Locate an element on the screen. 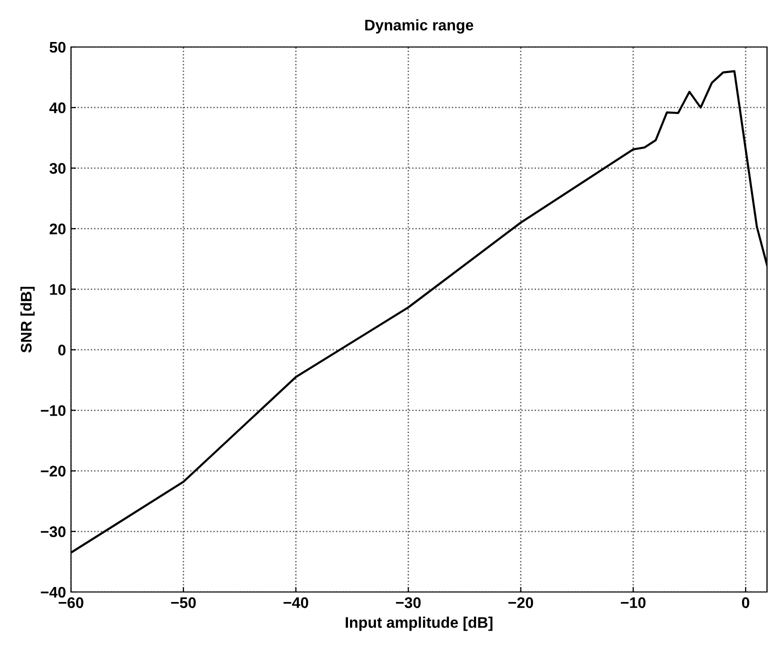  x-tick-label: −50 is located at coordinates (183, 602).